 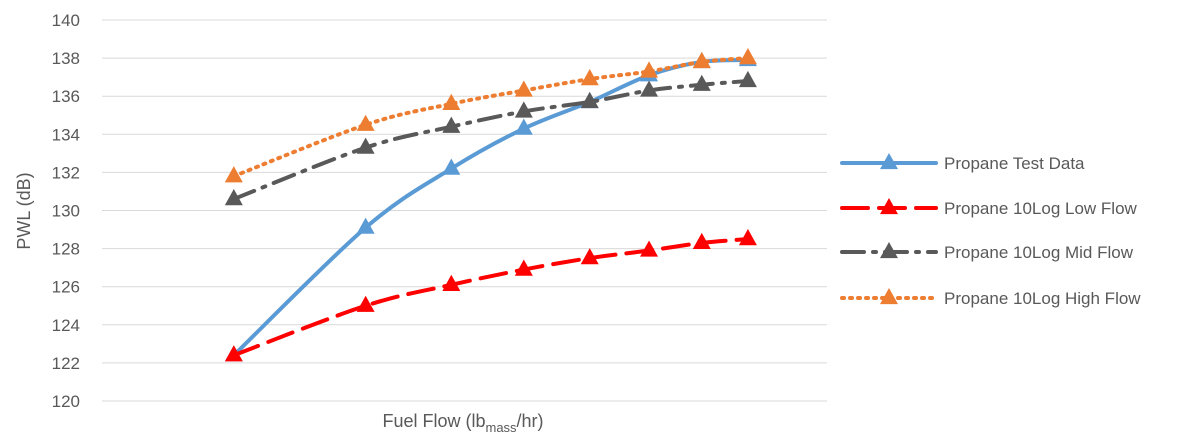 I want to click on x-axis-title: Fuel Flow (lbmass/hr), so click(x=462, y=423).